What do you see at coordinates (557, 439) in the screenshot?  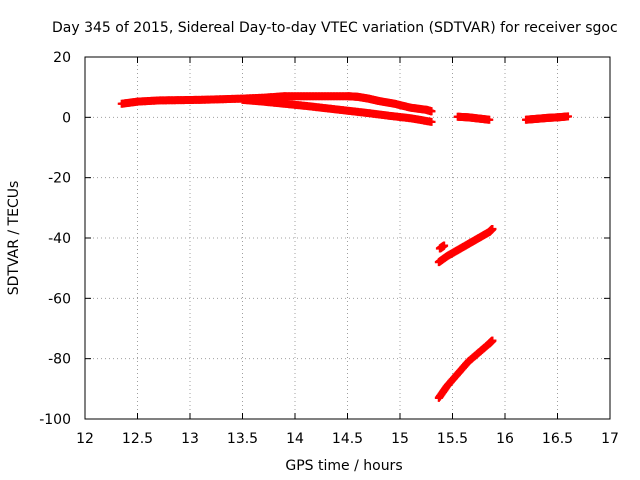 I see `x-tick-label: 16.5` at bounding box center [557, 439].